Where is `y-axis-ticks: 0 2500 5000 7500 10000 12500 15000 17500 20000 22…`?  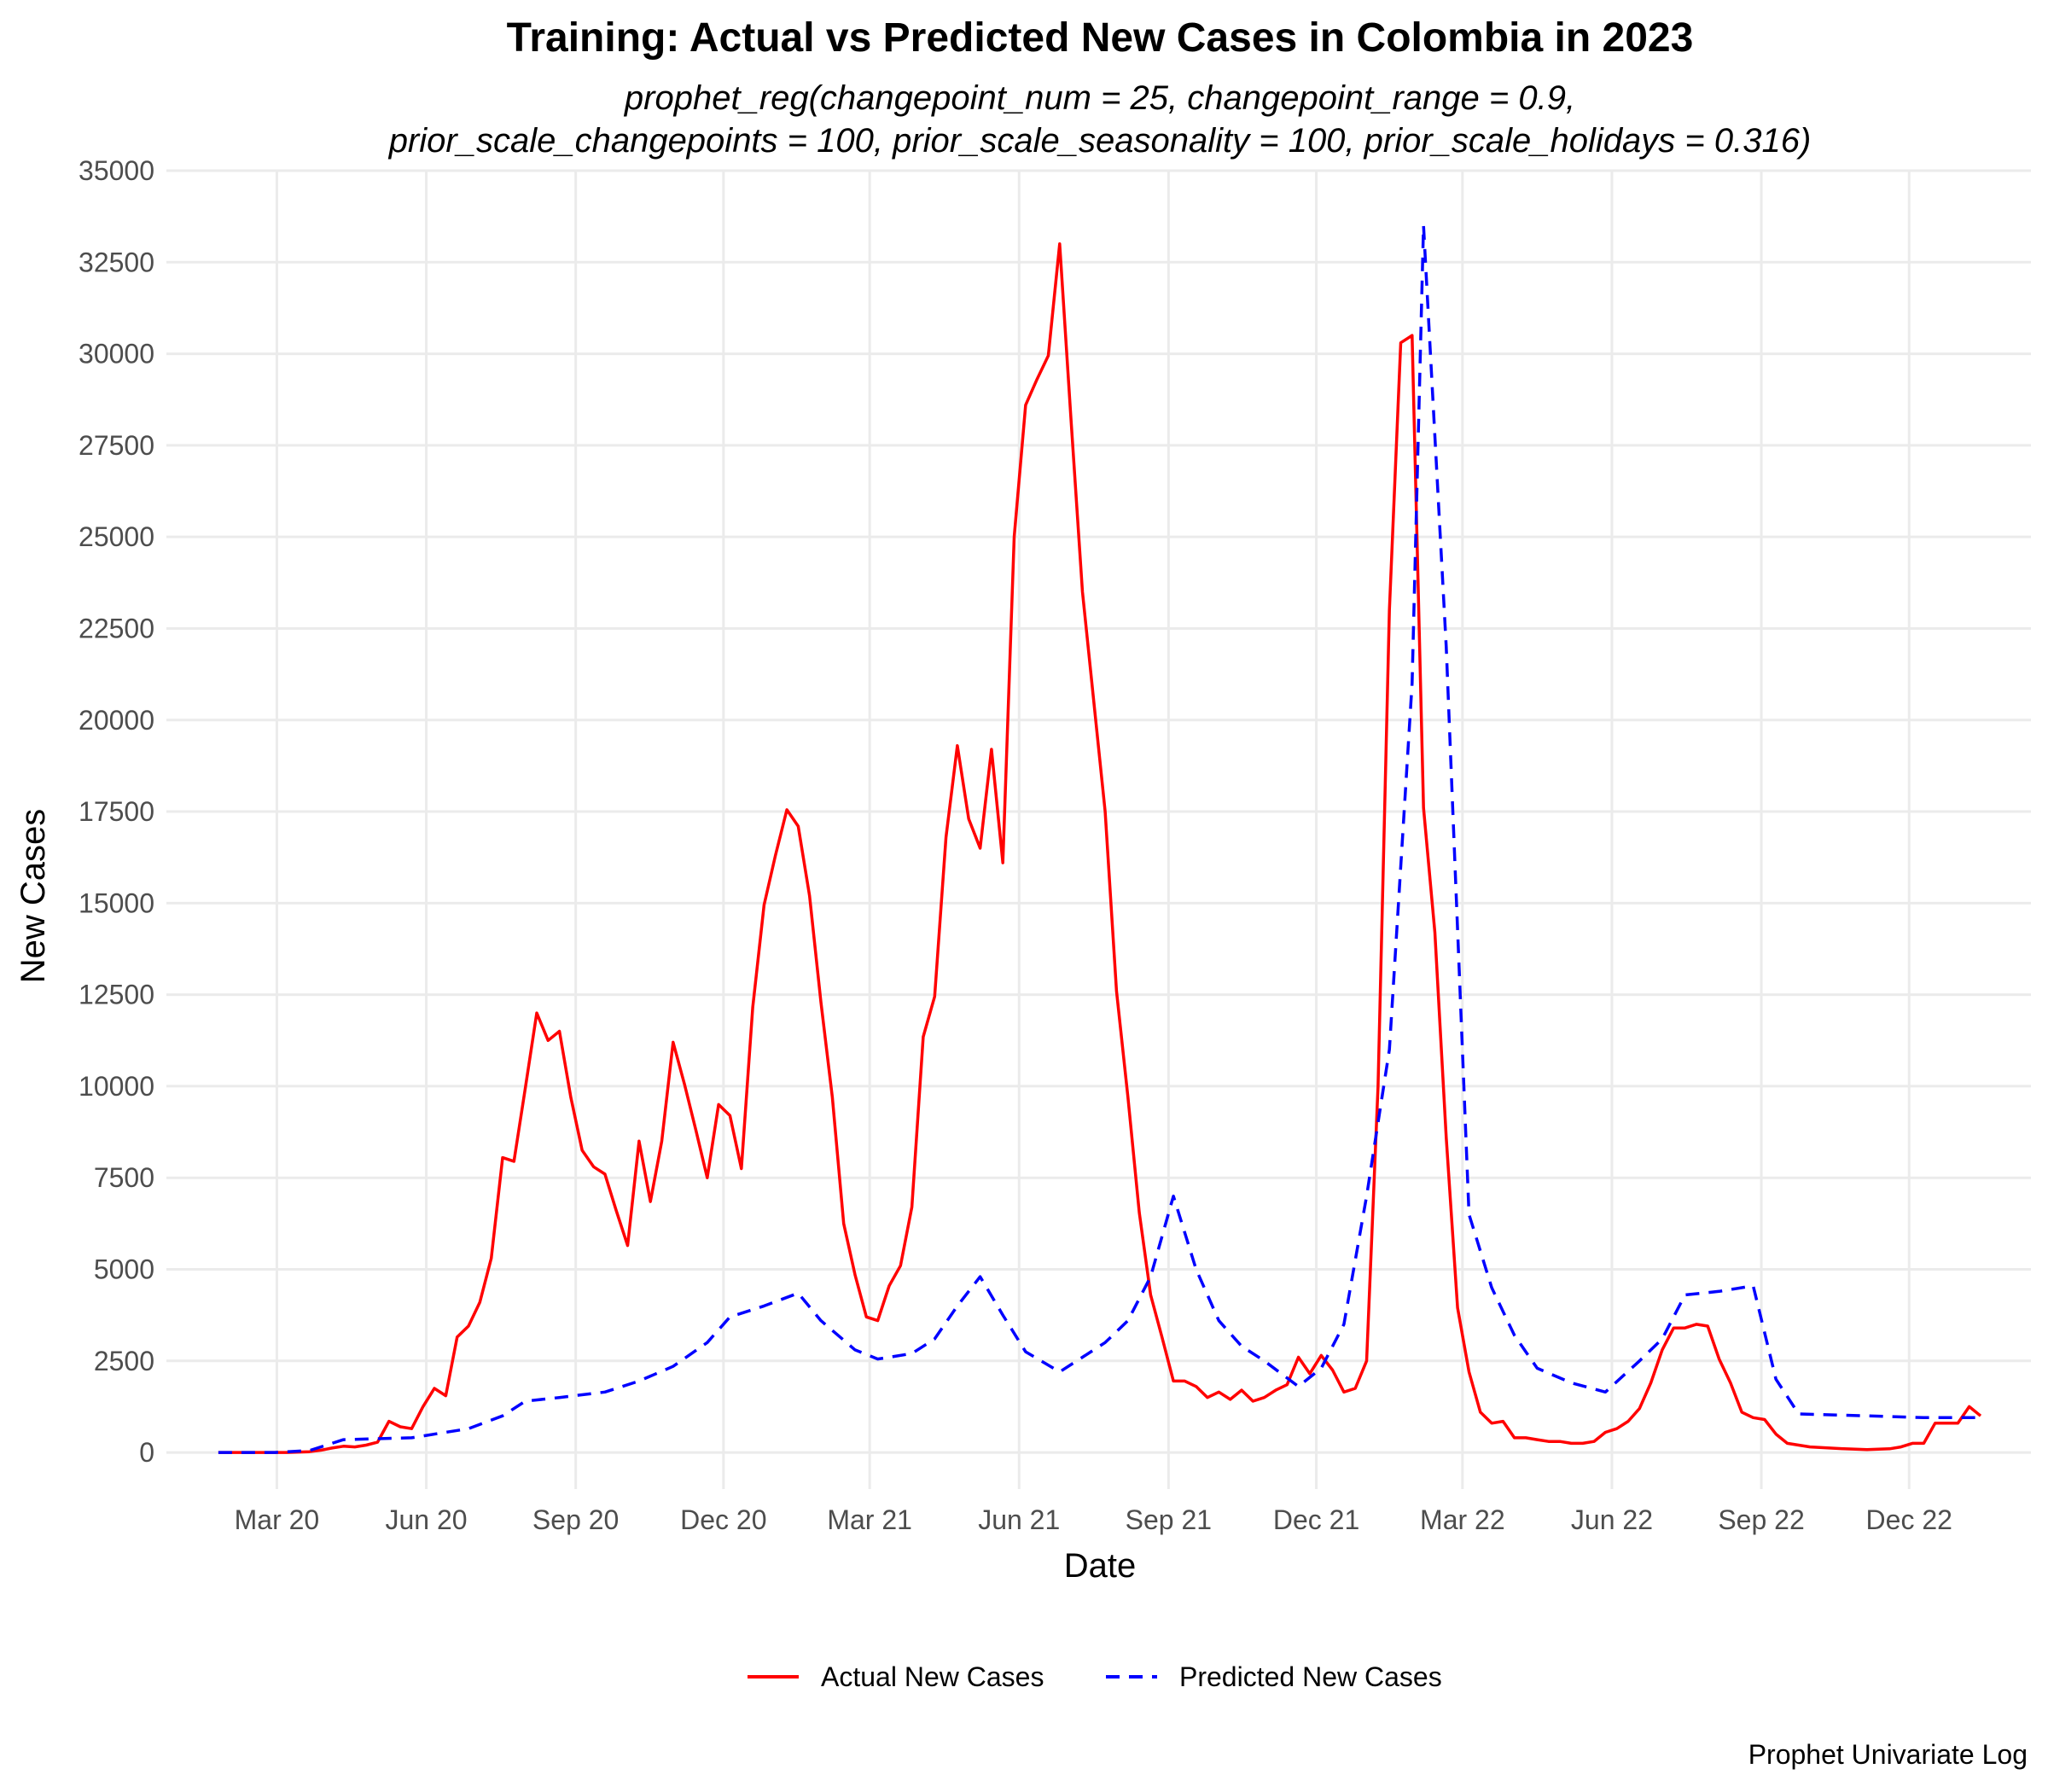
y-axis-ticks: 0 2500 5000 7500 10000 12500 15000 17500 20000 22… is located at coordinates (117, 811).